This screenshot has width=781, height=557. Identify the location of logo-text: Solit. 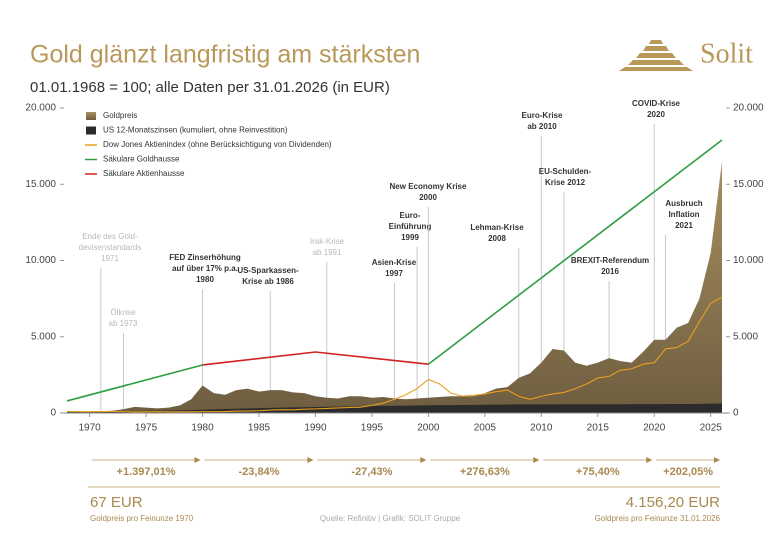
(726, 53).